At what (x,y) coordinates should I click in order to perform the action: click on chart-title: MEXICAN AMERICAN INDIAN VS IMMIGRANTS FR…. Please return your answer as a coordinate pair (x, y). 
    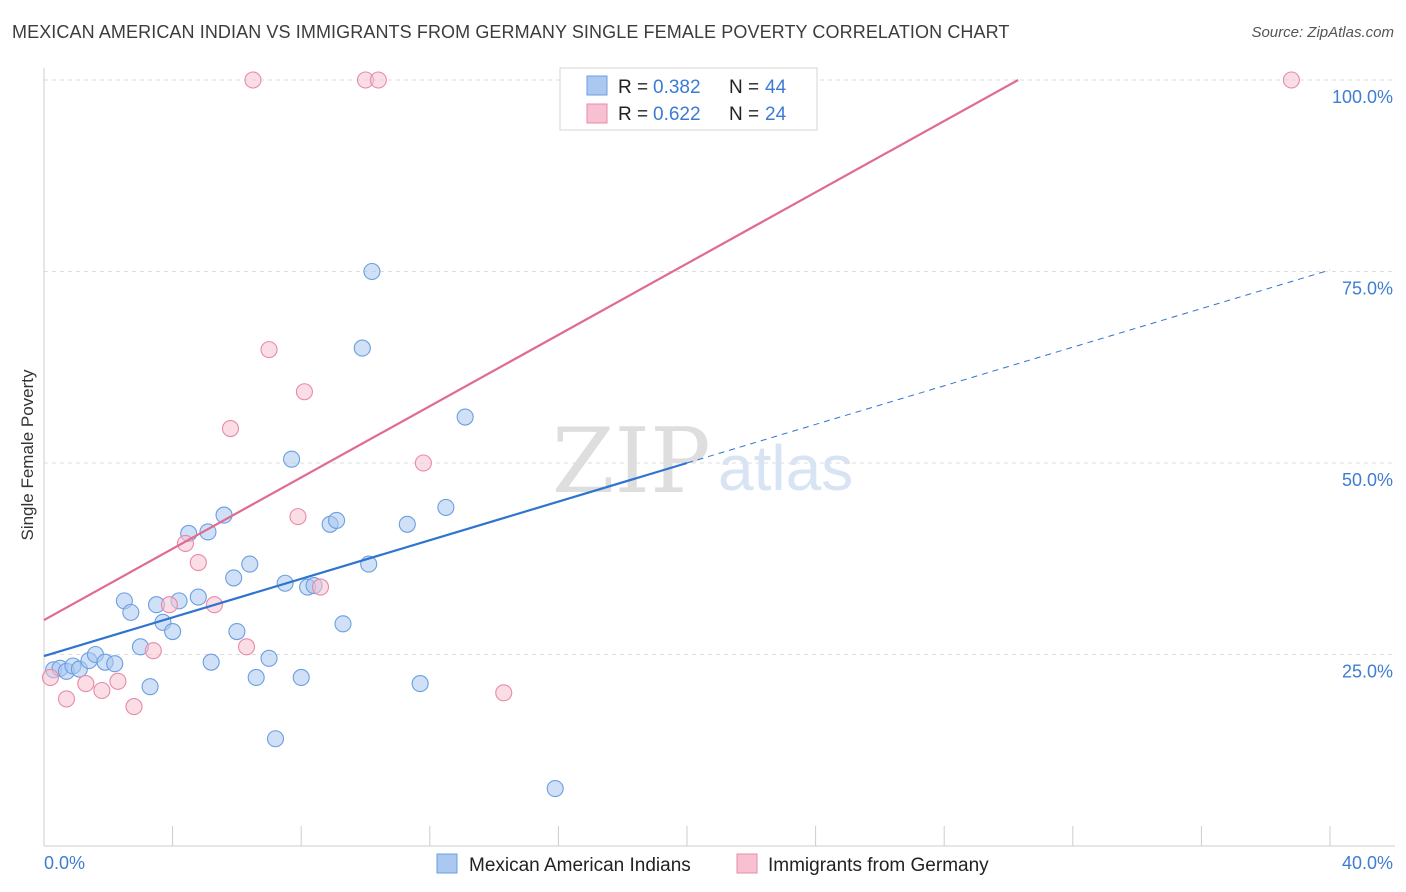
    Looking at the image, I should click on (511, 32).